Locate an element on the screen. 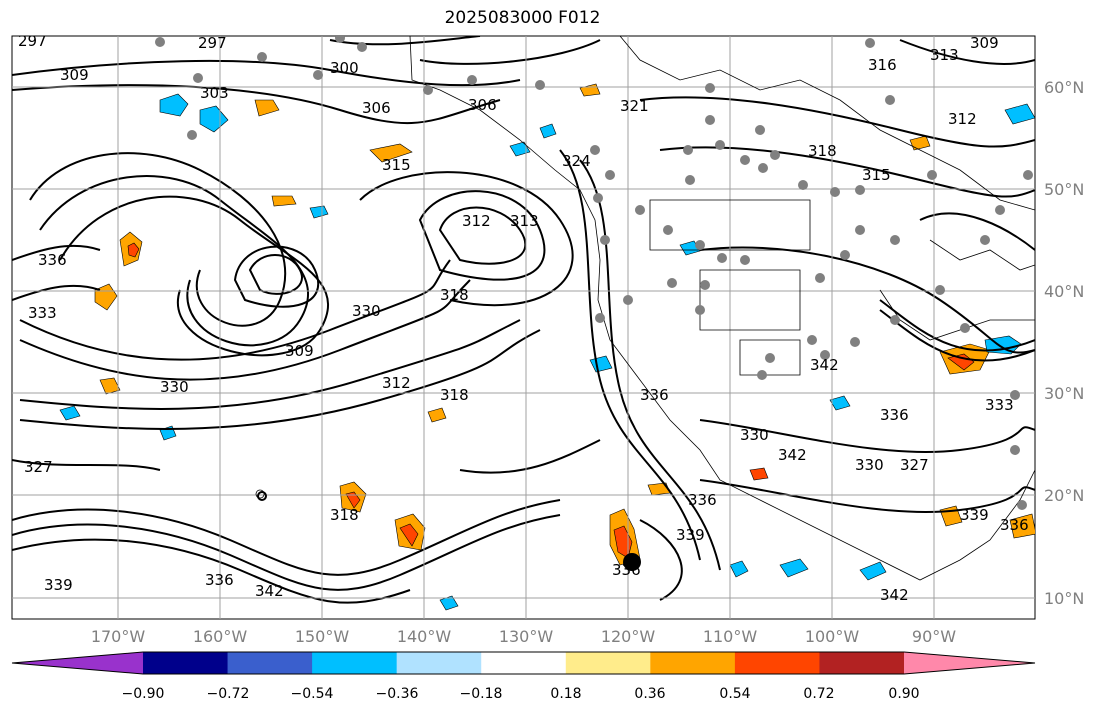  colorbar-tick-label: 0.18 is located at coordinates (565, 694).